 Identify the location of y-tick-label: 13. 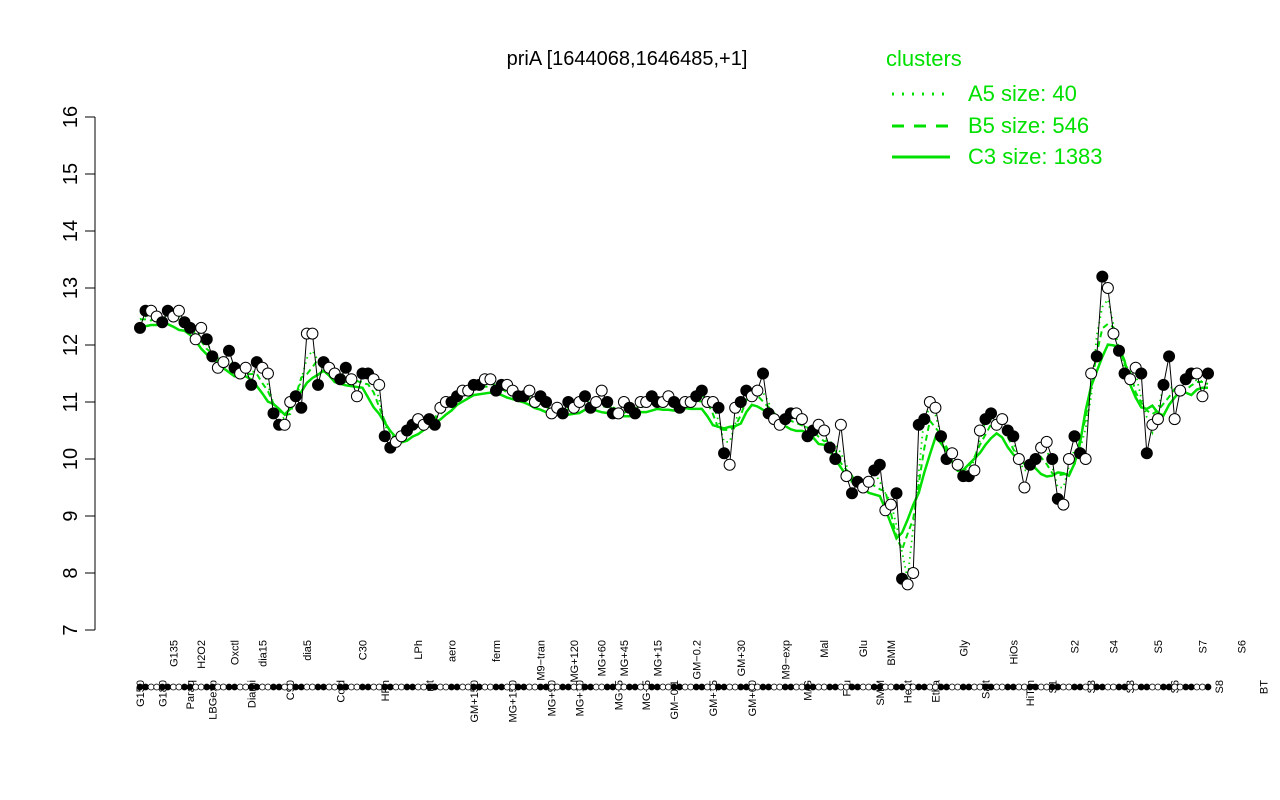
(71, 288).